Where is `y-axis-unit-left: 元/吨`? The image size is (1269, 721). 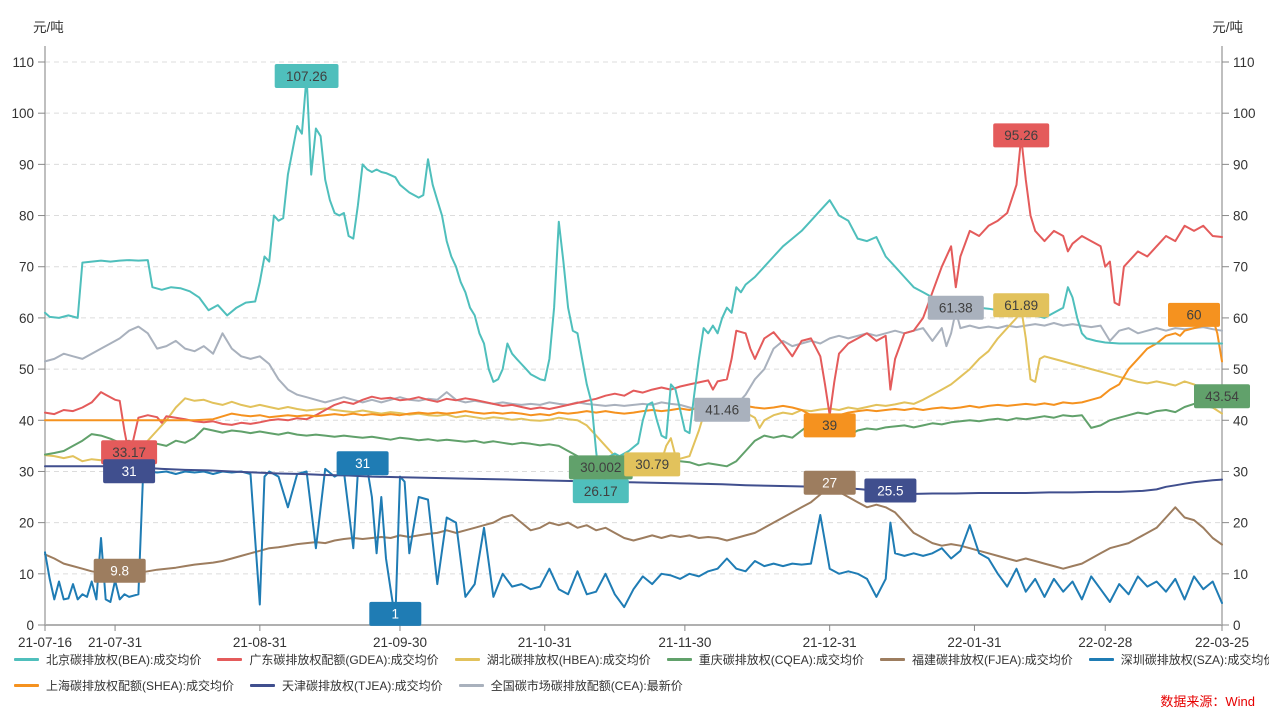 y-axis-unit-left: 元/吨 is located at coordinates (48, 27).